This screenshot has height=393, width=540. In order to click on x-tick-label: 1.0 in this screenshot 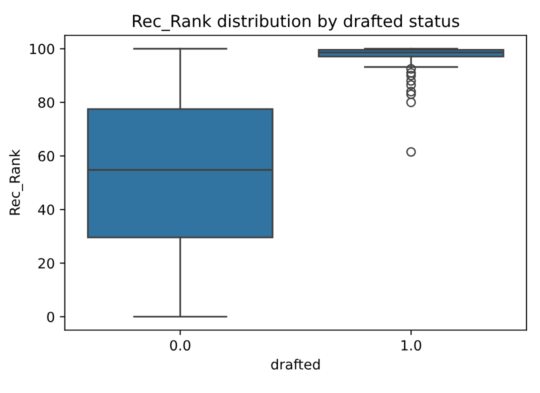, I will do `click(412, 345)`.